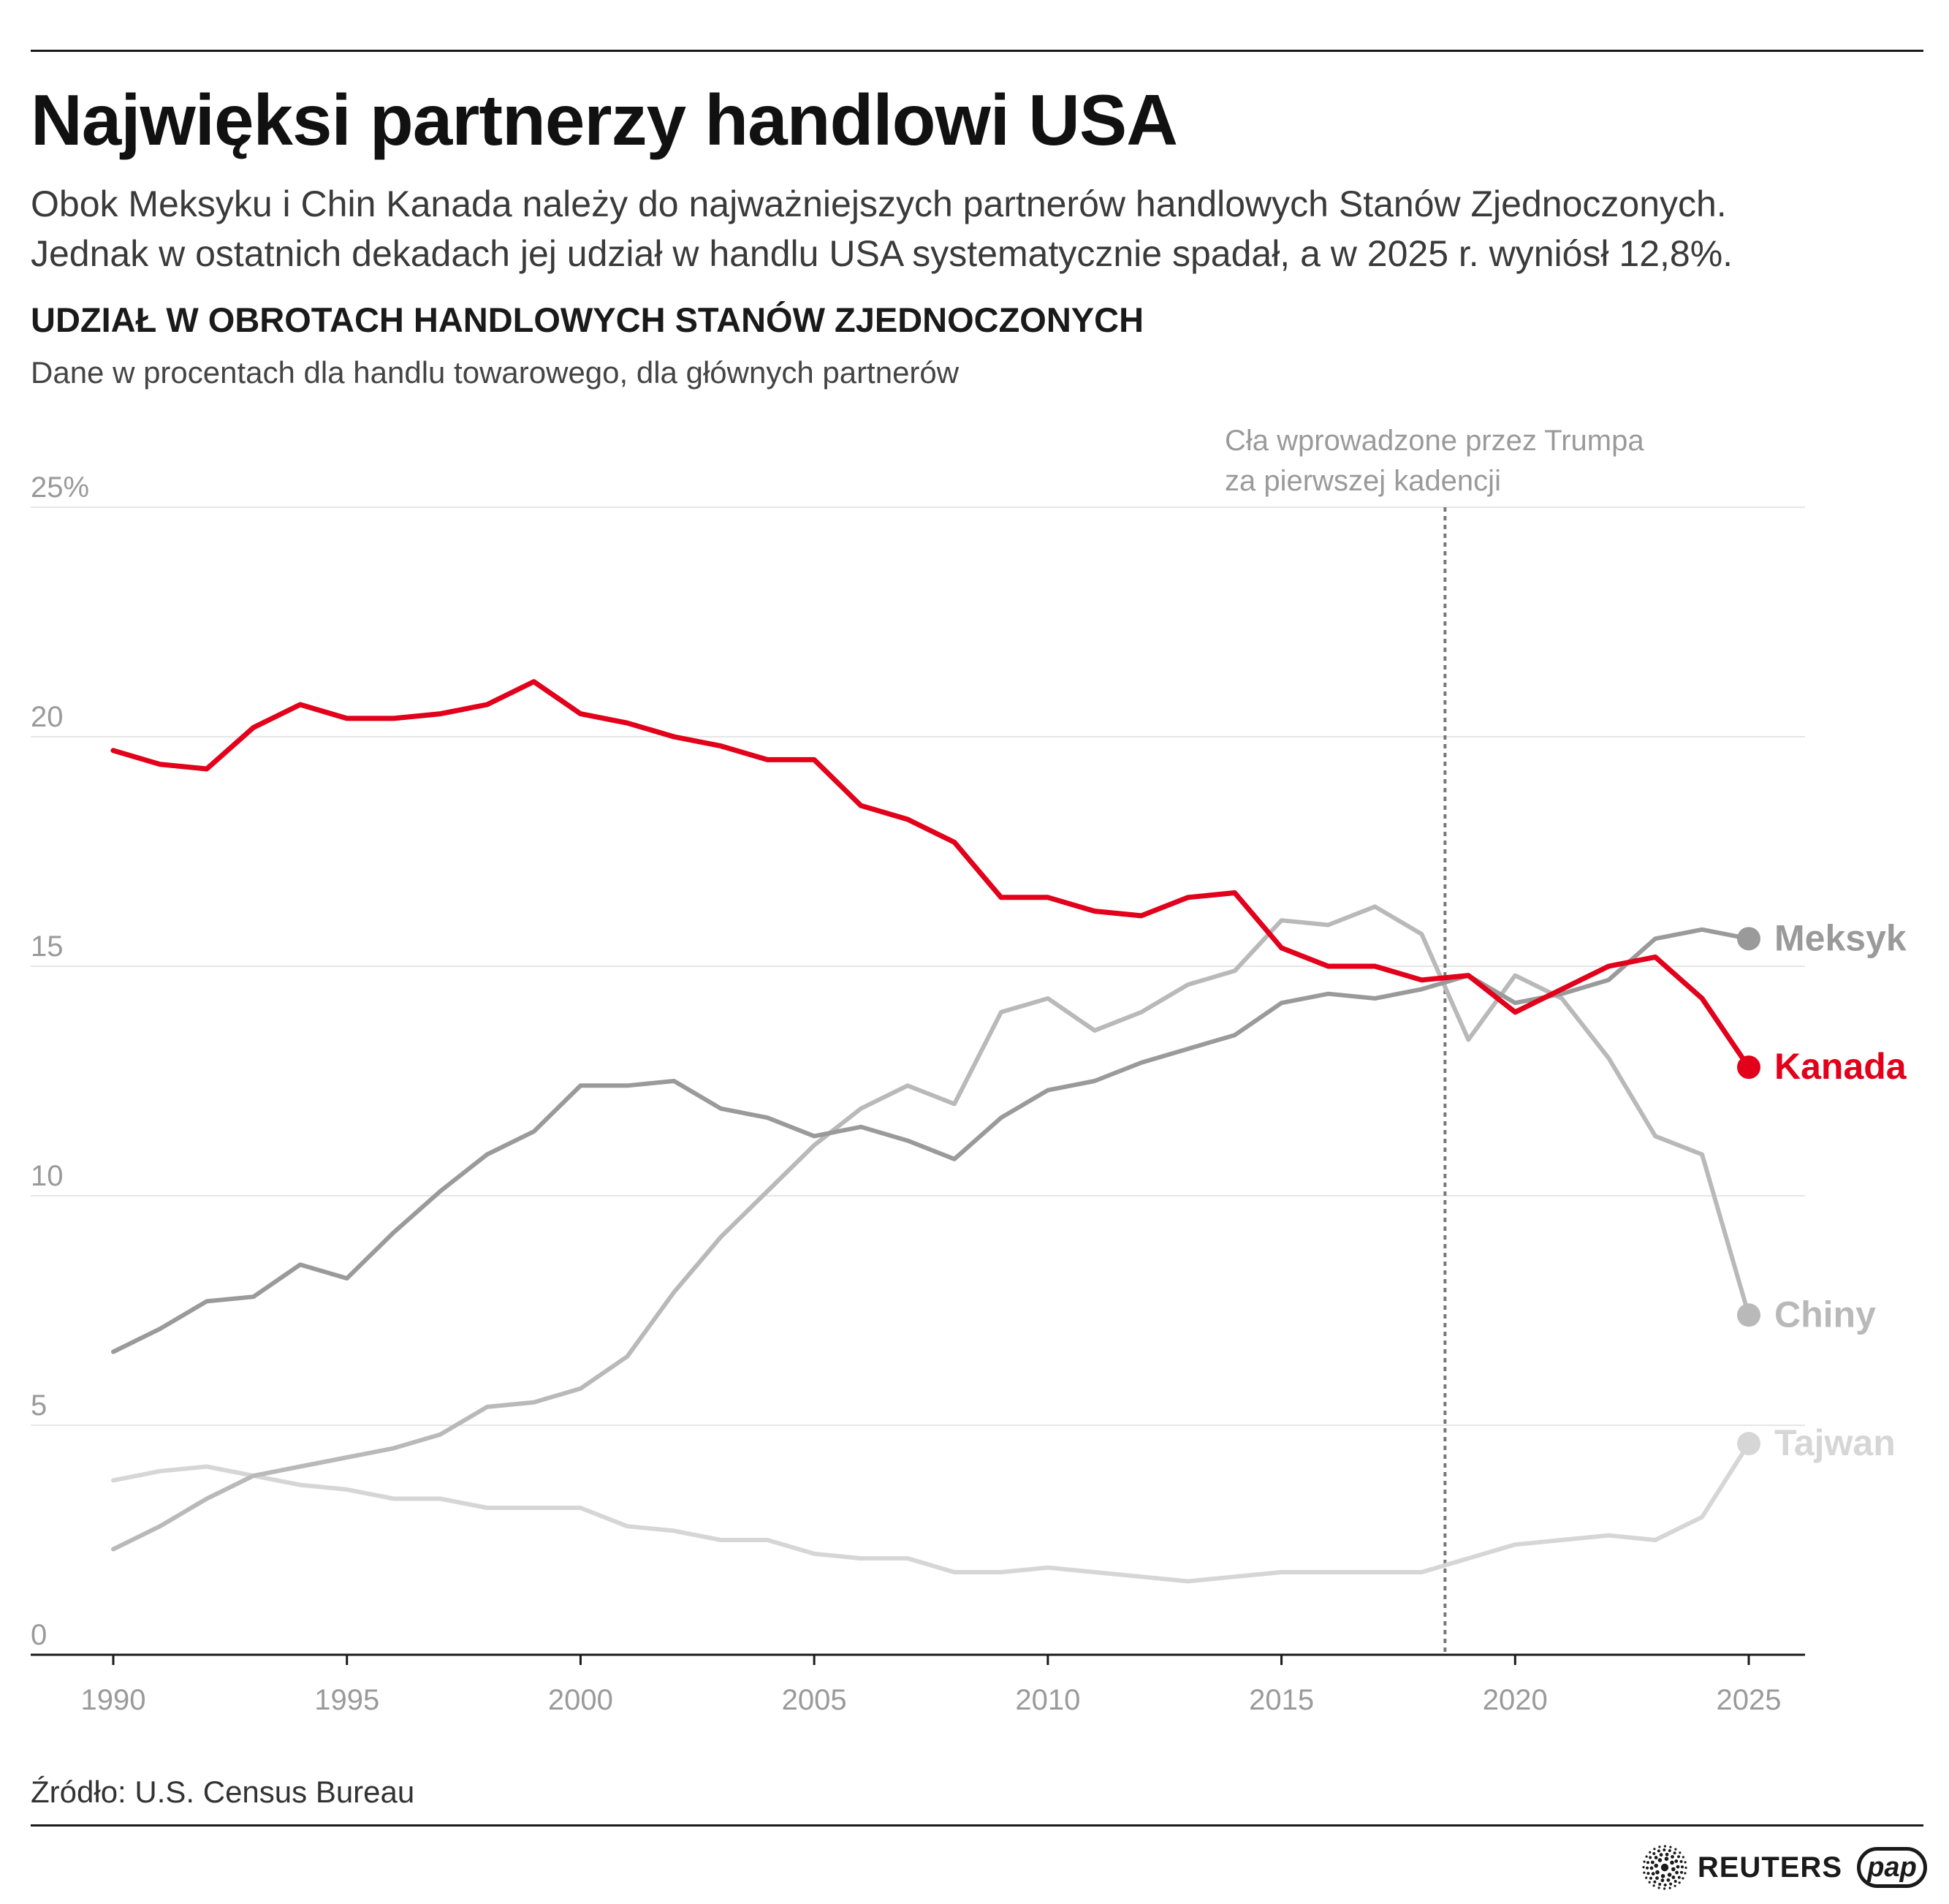 Image resolution: width=1949 pixels, height=1904 pixels. Describe the element at coordinates (977, 1826) in the screenshot. I see `bottom-rule` at that location.